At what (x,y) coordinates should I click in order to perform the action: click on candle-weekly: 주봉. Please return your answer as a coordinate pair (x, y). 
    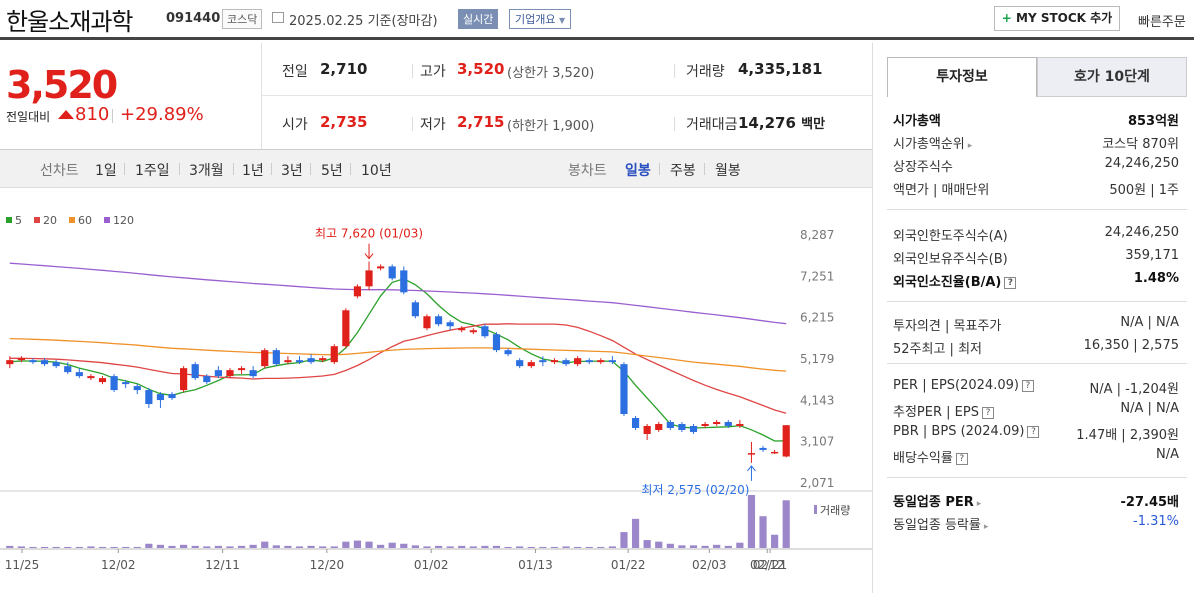
    Looking at the image, I should click on (683, 171).